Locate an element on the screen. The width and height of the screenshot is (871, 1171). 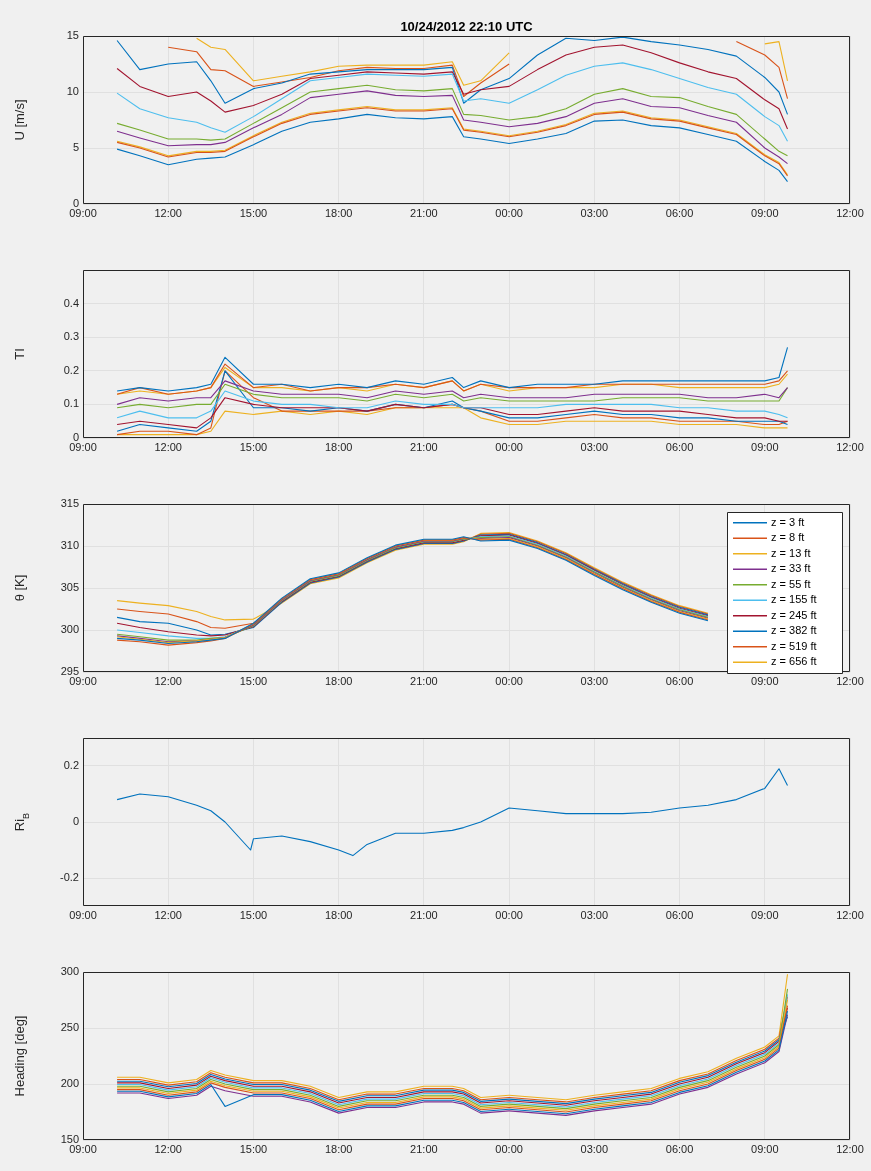
legend-label: z = 519 ft is located at coordinates (794, 645).